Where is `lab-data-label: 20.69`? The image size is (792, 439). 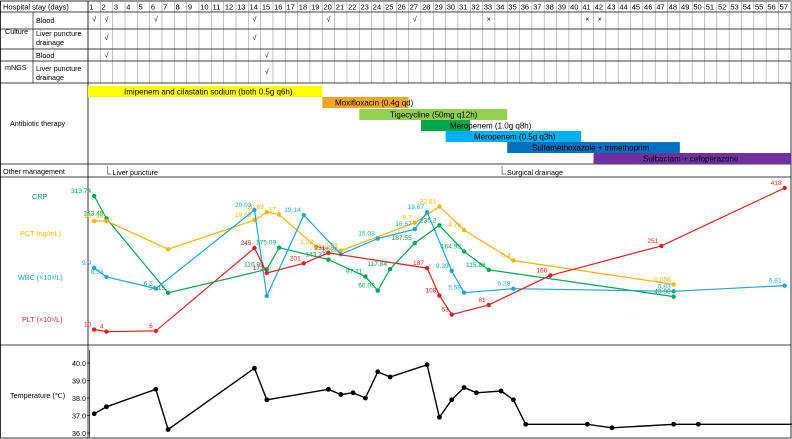 lab-data-label: 20.69 is located at coordinates (255, 207).